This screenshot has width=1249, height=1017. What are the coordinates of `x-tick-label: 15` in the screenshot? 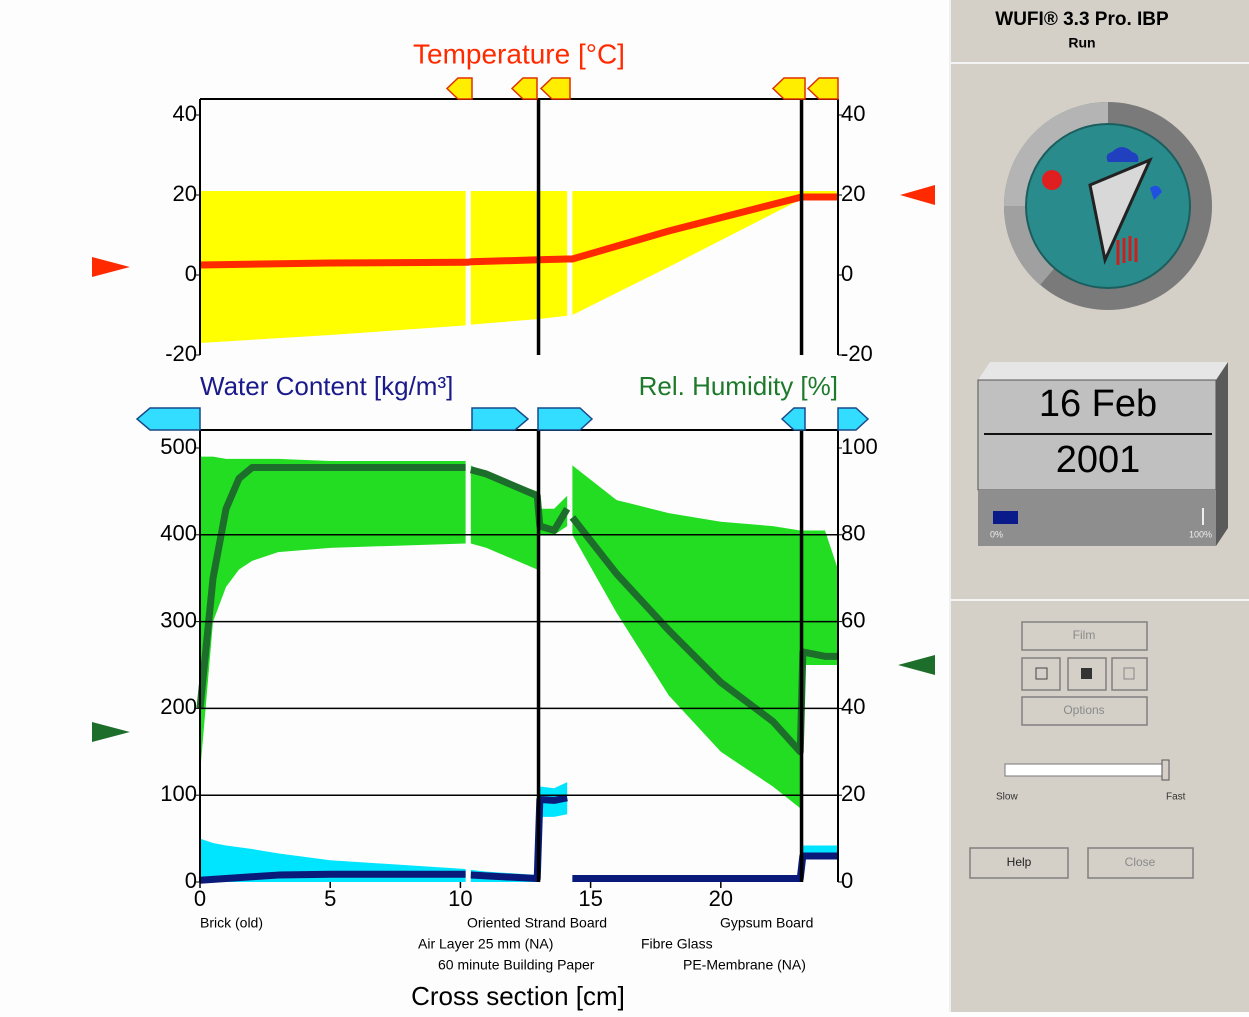 It's located at (590, 898).